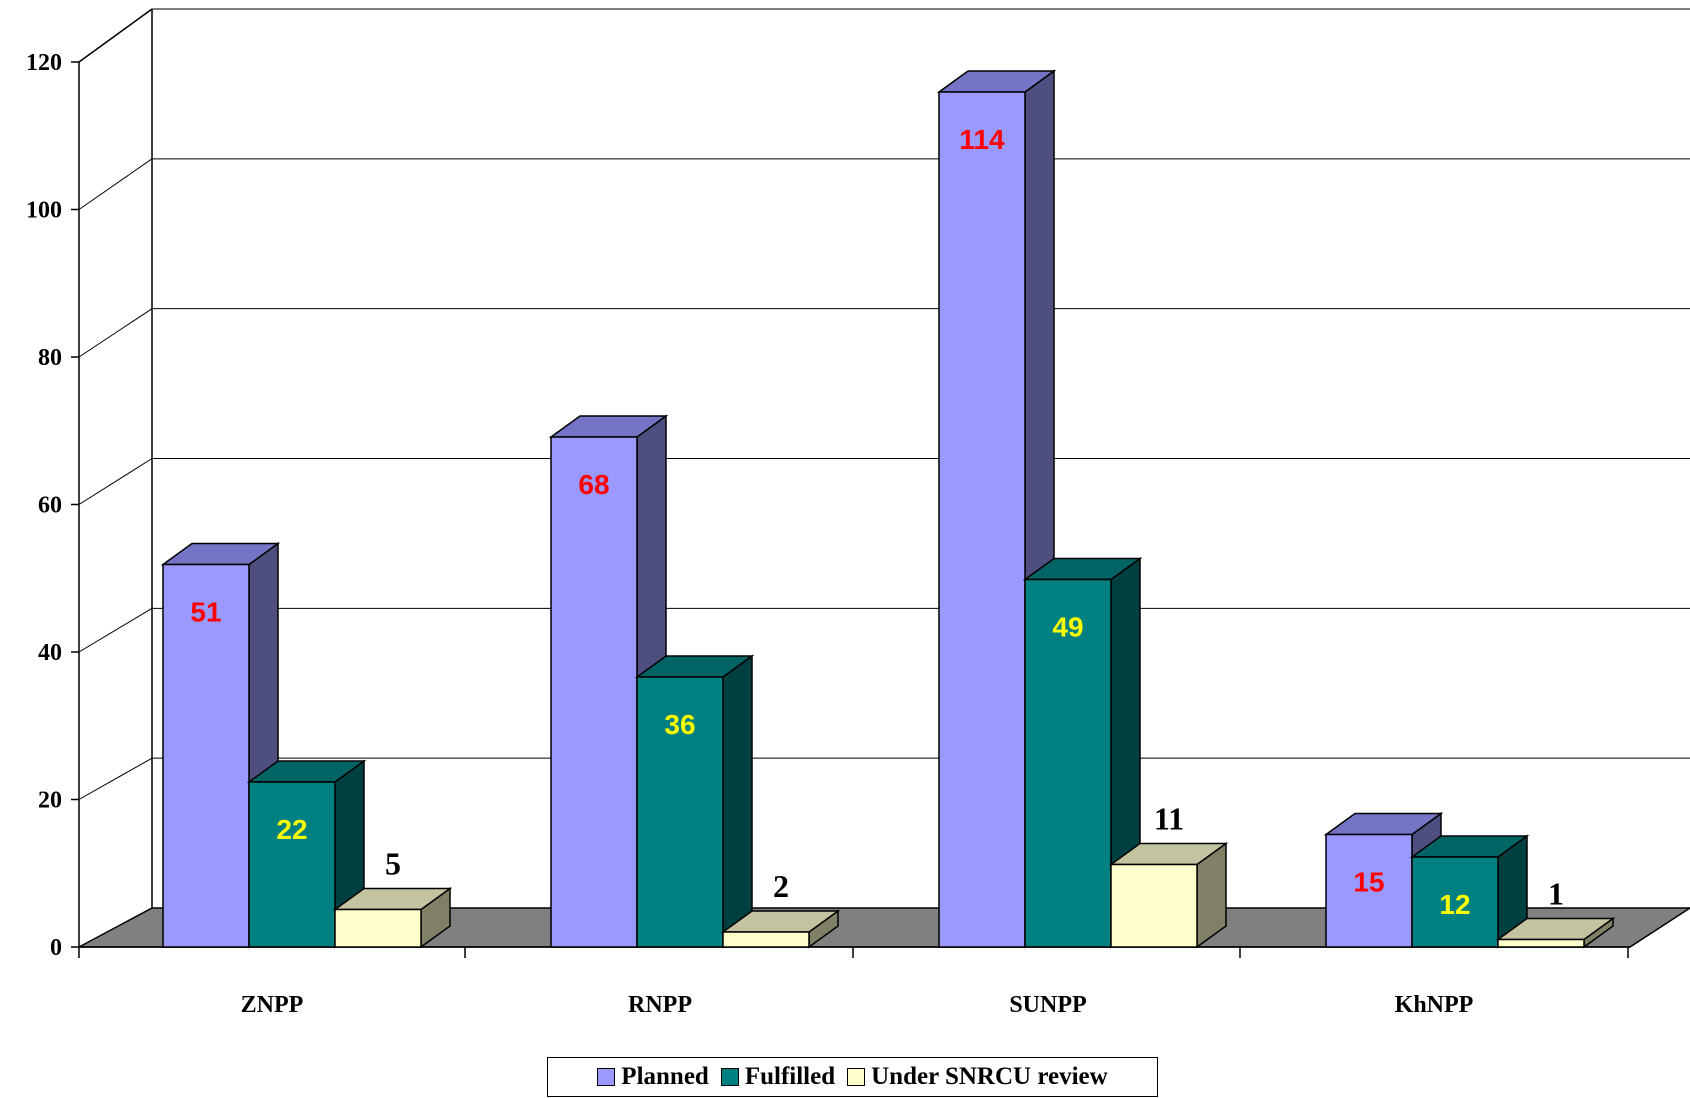  What do you see at coordinates (606, 1077) in the screenshot?
I see `legend-swatch-planned` at bounding box center [606, 1077].